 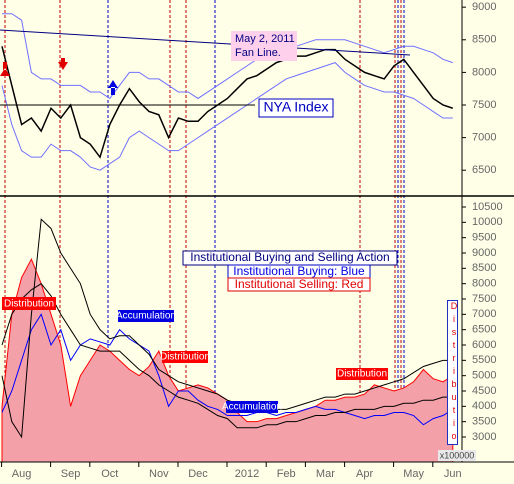 I want to click on annotation: May 2, 2011, so click(x=265, y=39).